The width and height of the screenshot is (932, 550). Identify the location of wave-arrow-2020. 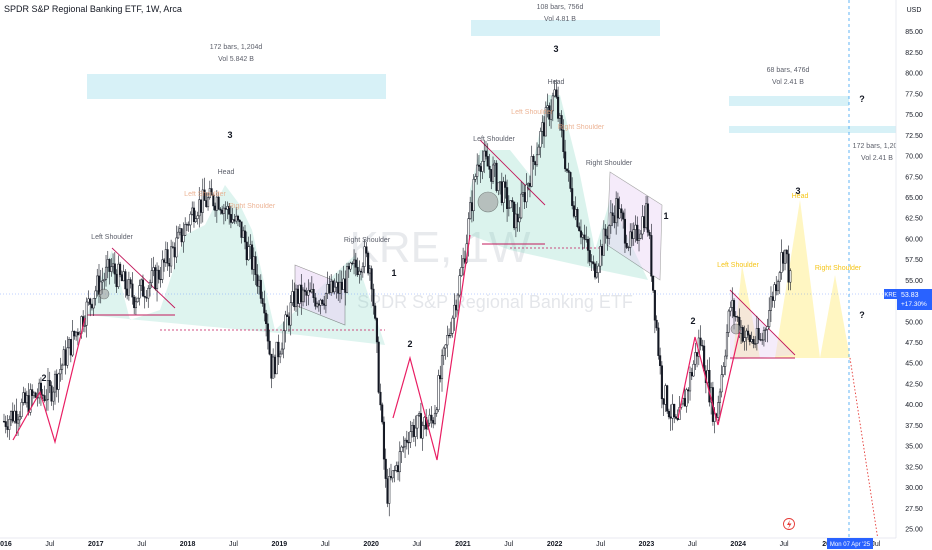
(431, 347).